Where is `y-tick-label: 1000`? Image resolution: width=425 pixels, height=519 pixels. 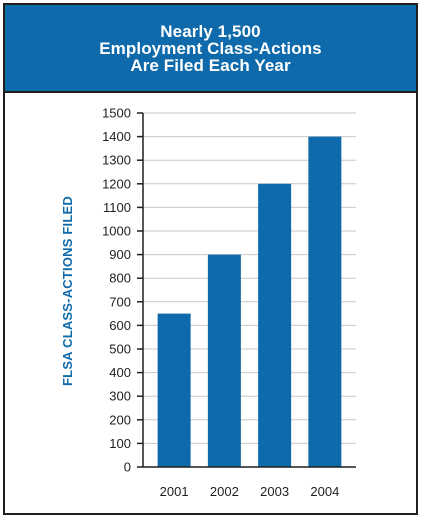
y-tick-label: 1000 is located at coordinates (116, 231).